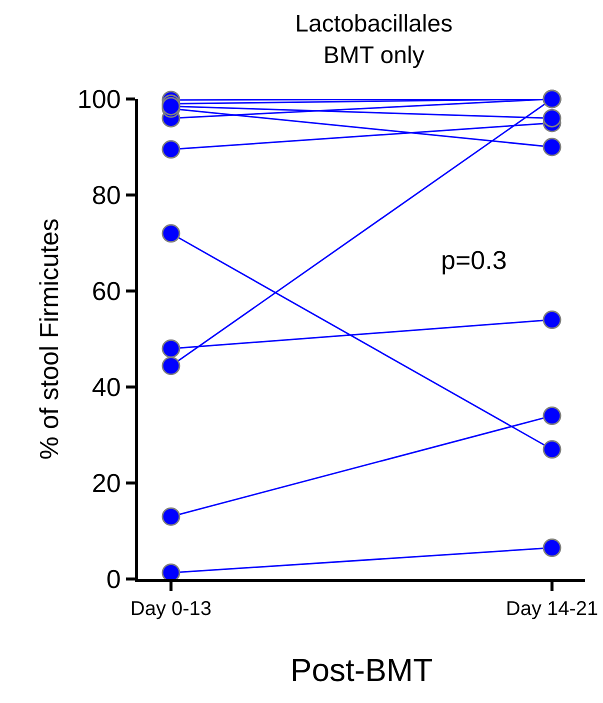 The height and width of the screenshot is (703, 603). I want to click on y-tick-label: 40, so click(106, 387).